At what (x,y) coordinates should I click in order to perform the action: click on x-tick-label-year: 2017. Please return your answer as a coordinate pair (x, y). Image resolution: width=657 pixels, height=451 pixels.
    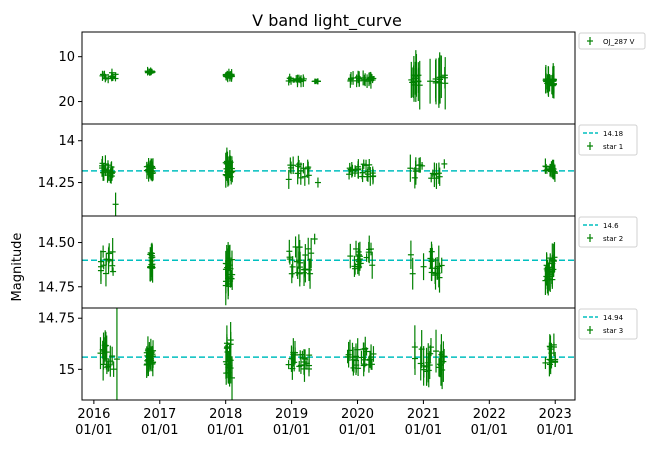
    Looking at the image, I should click on (159, 414).